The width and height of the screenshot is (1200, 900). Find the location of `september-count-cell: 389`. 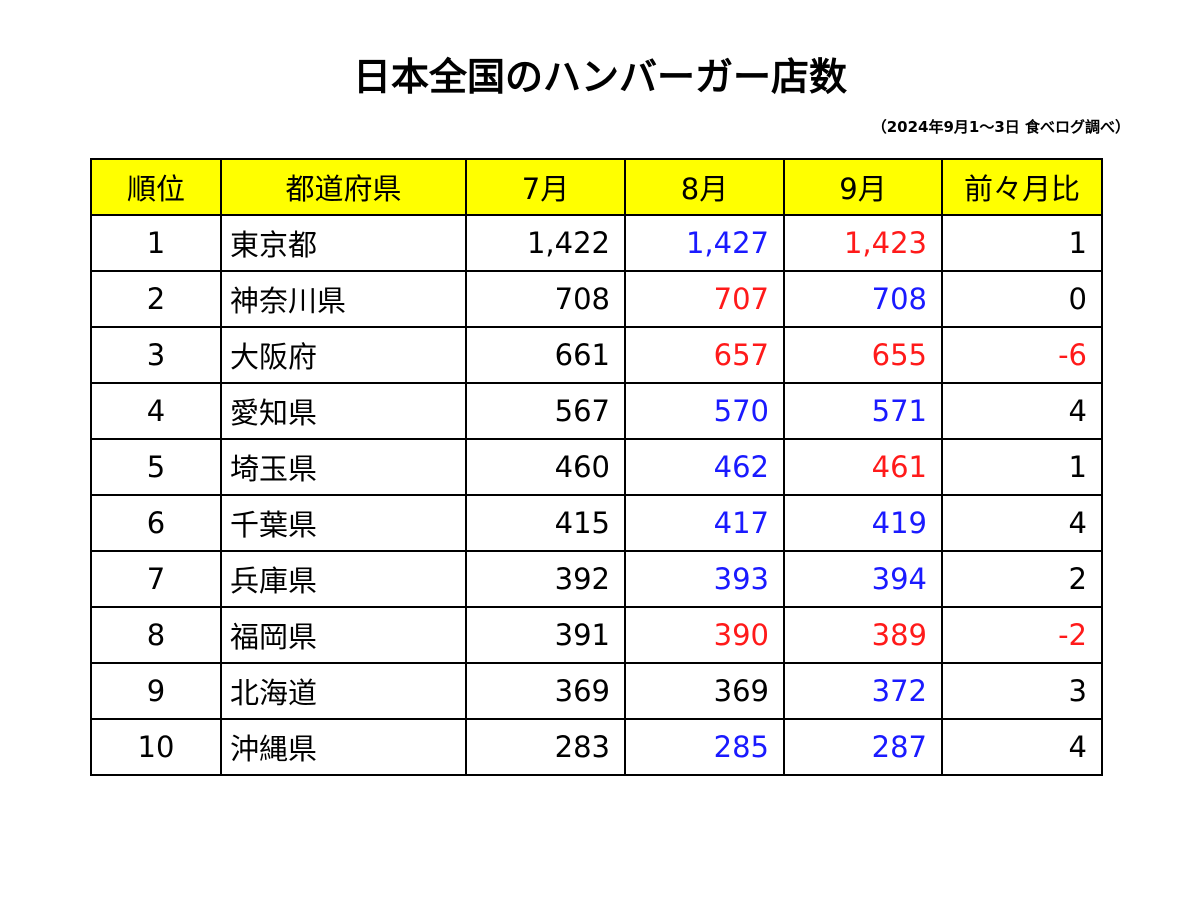

september-count-cell: 389 is located at coordinates (863, 635).